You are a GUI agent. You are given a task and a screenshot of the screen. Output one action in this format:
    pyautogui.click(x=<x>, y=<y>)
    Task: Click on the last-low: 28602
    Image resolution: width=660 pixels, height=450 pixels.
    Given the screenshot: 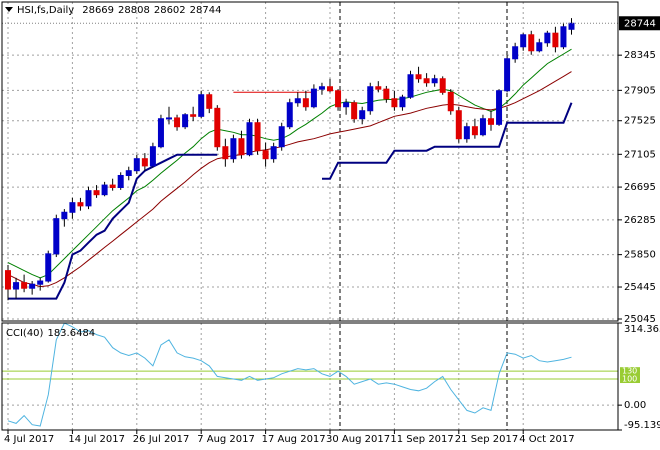 What is the action you would take?
    pyautogui.click(x=170, y=10)
    